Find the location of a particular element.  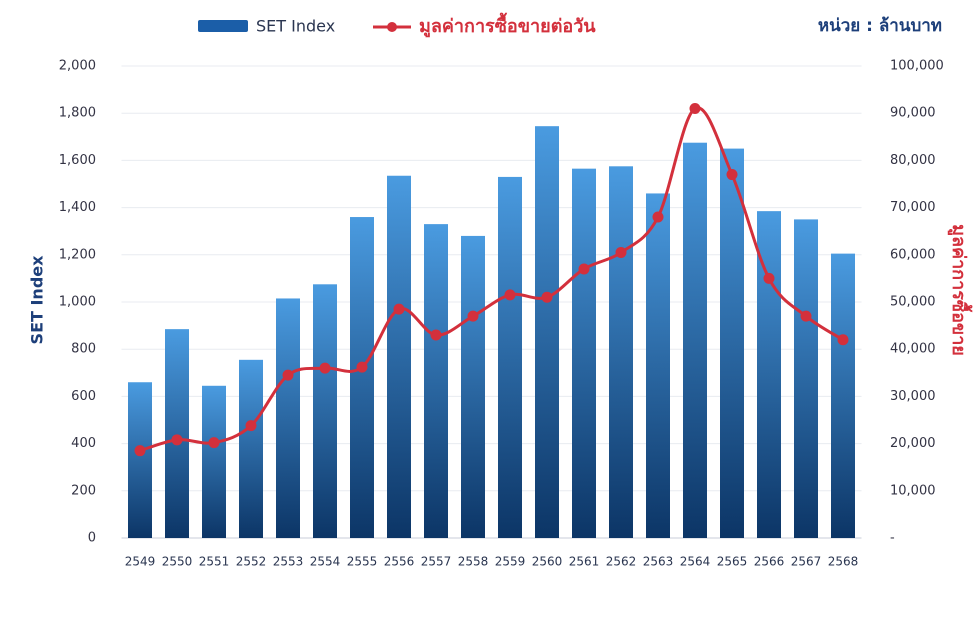

y-tick-label: 400 is located at coordinates (83, 443).